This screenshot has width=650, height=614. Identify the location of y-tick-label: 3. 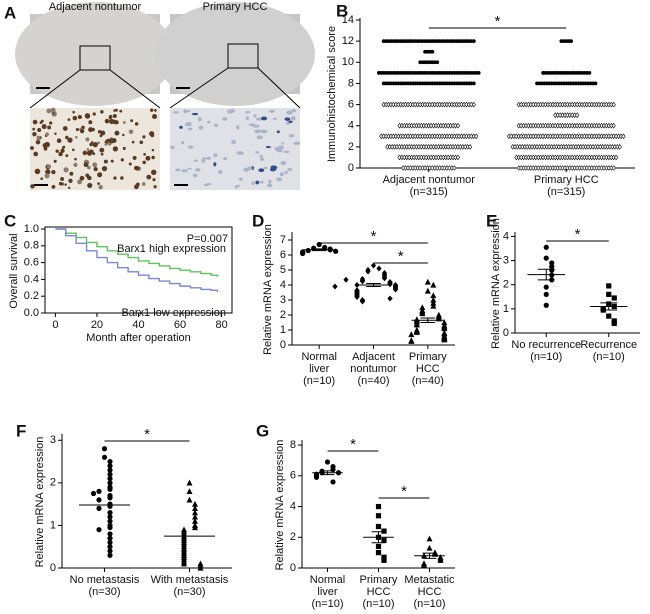
(283, 300).